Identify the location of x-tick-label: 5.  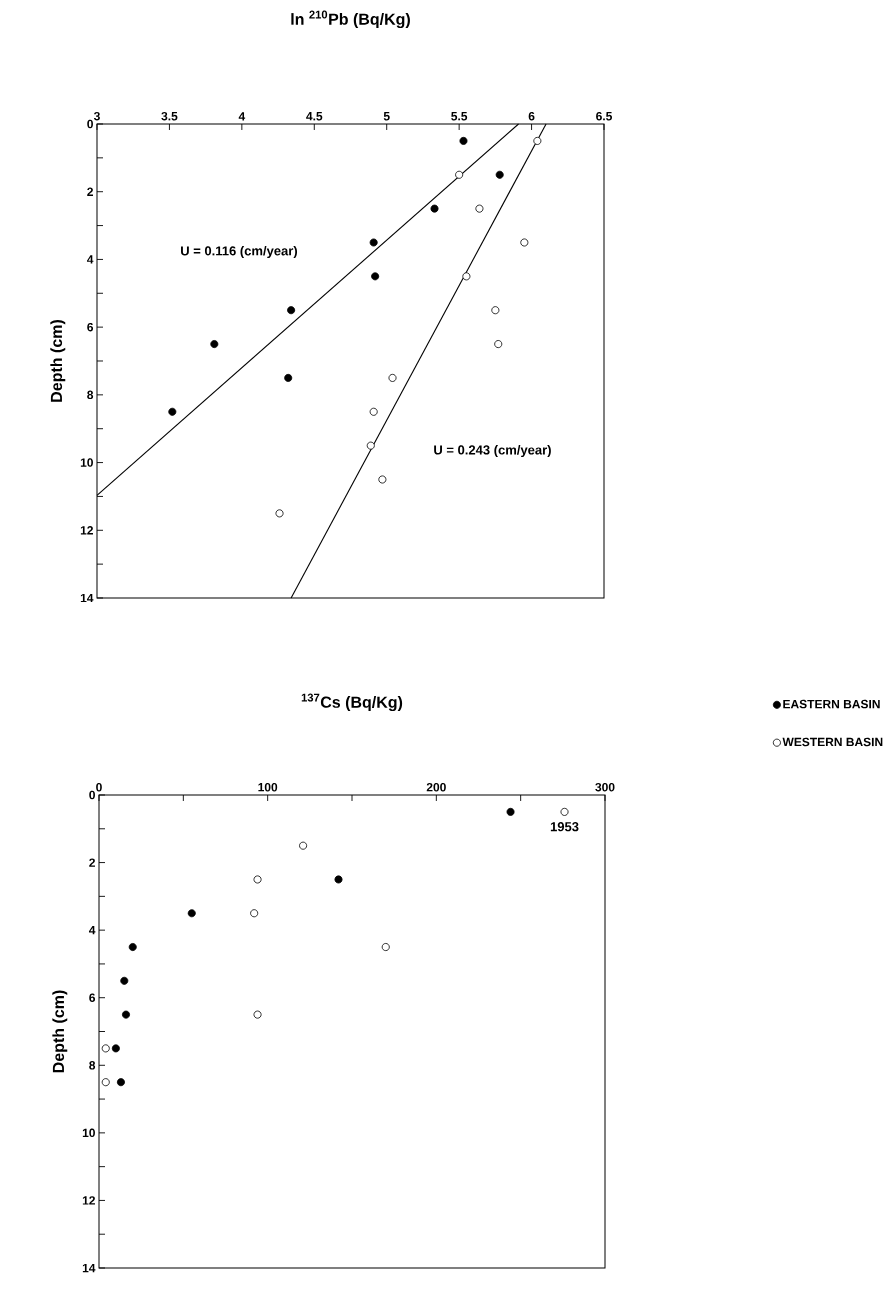
(386, 116).